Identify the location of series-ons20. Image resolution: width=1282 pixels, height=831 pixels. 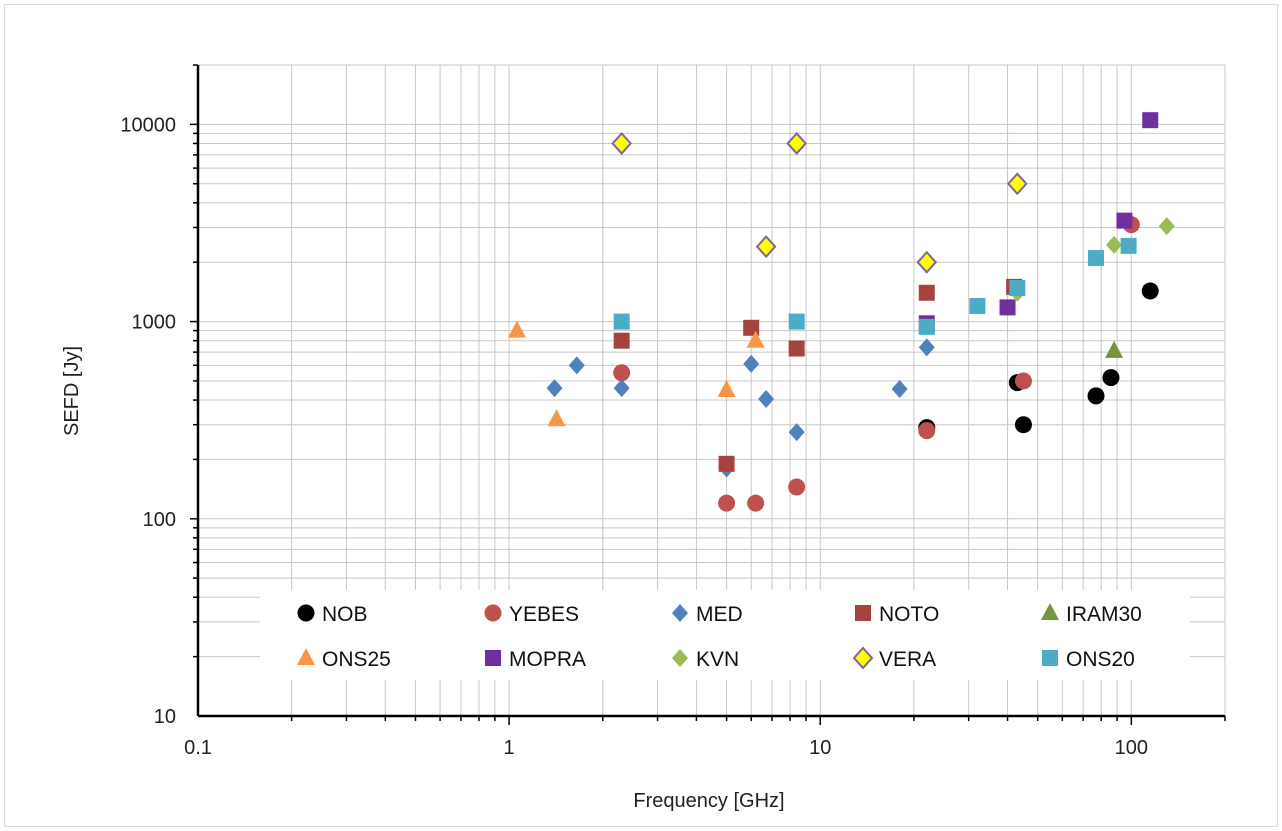
(875, 286).